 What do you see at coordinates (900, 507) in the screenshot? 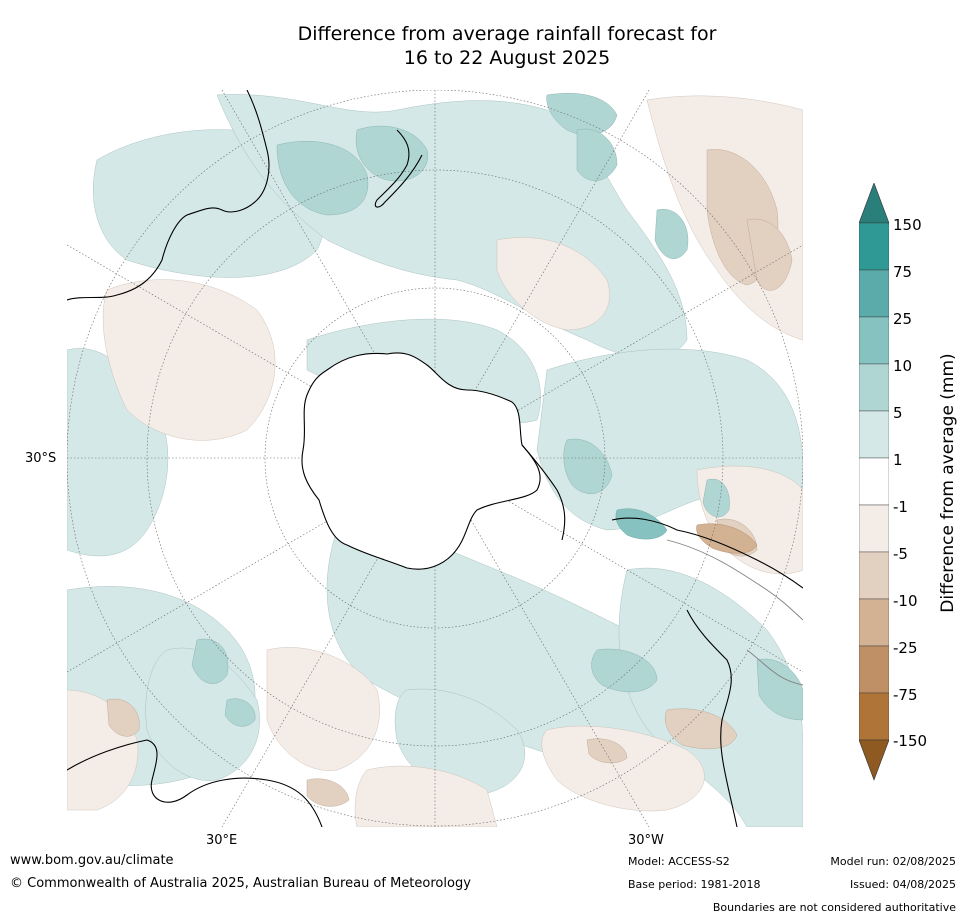
I see `colorbar-tick: -1` at bounding box center [900, 507].